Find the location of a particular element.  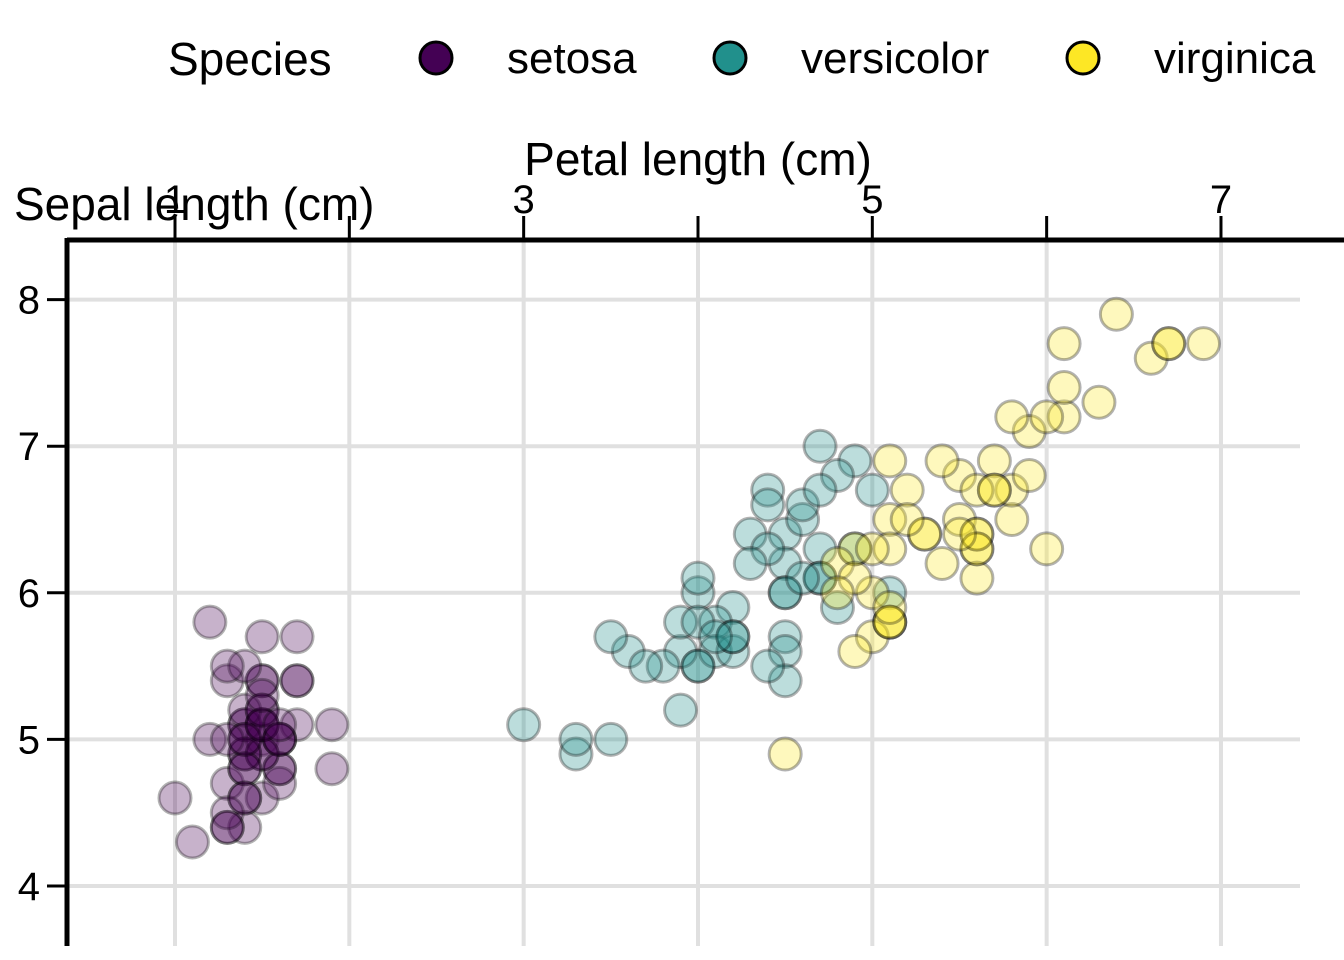

y-tick-label: 4 is located at coordinates (29, 887).